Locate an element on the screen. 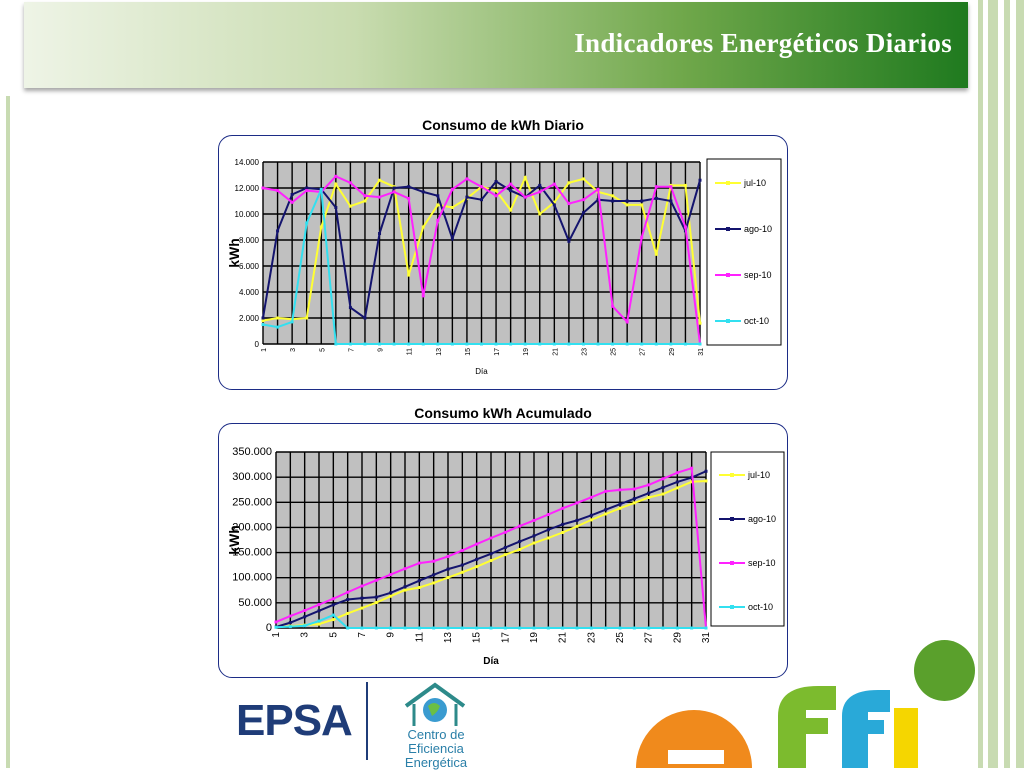  y-tick-label: 10.000 is located at coordinates (247, 214).